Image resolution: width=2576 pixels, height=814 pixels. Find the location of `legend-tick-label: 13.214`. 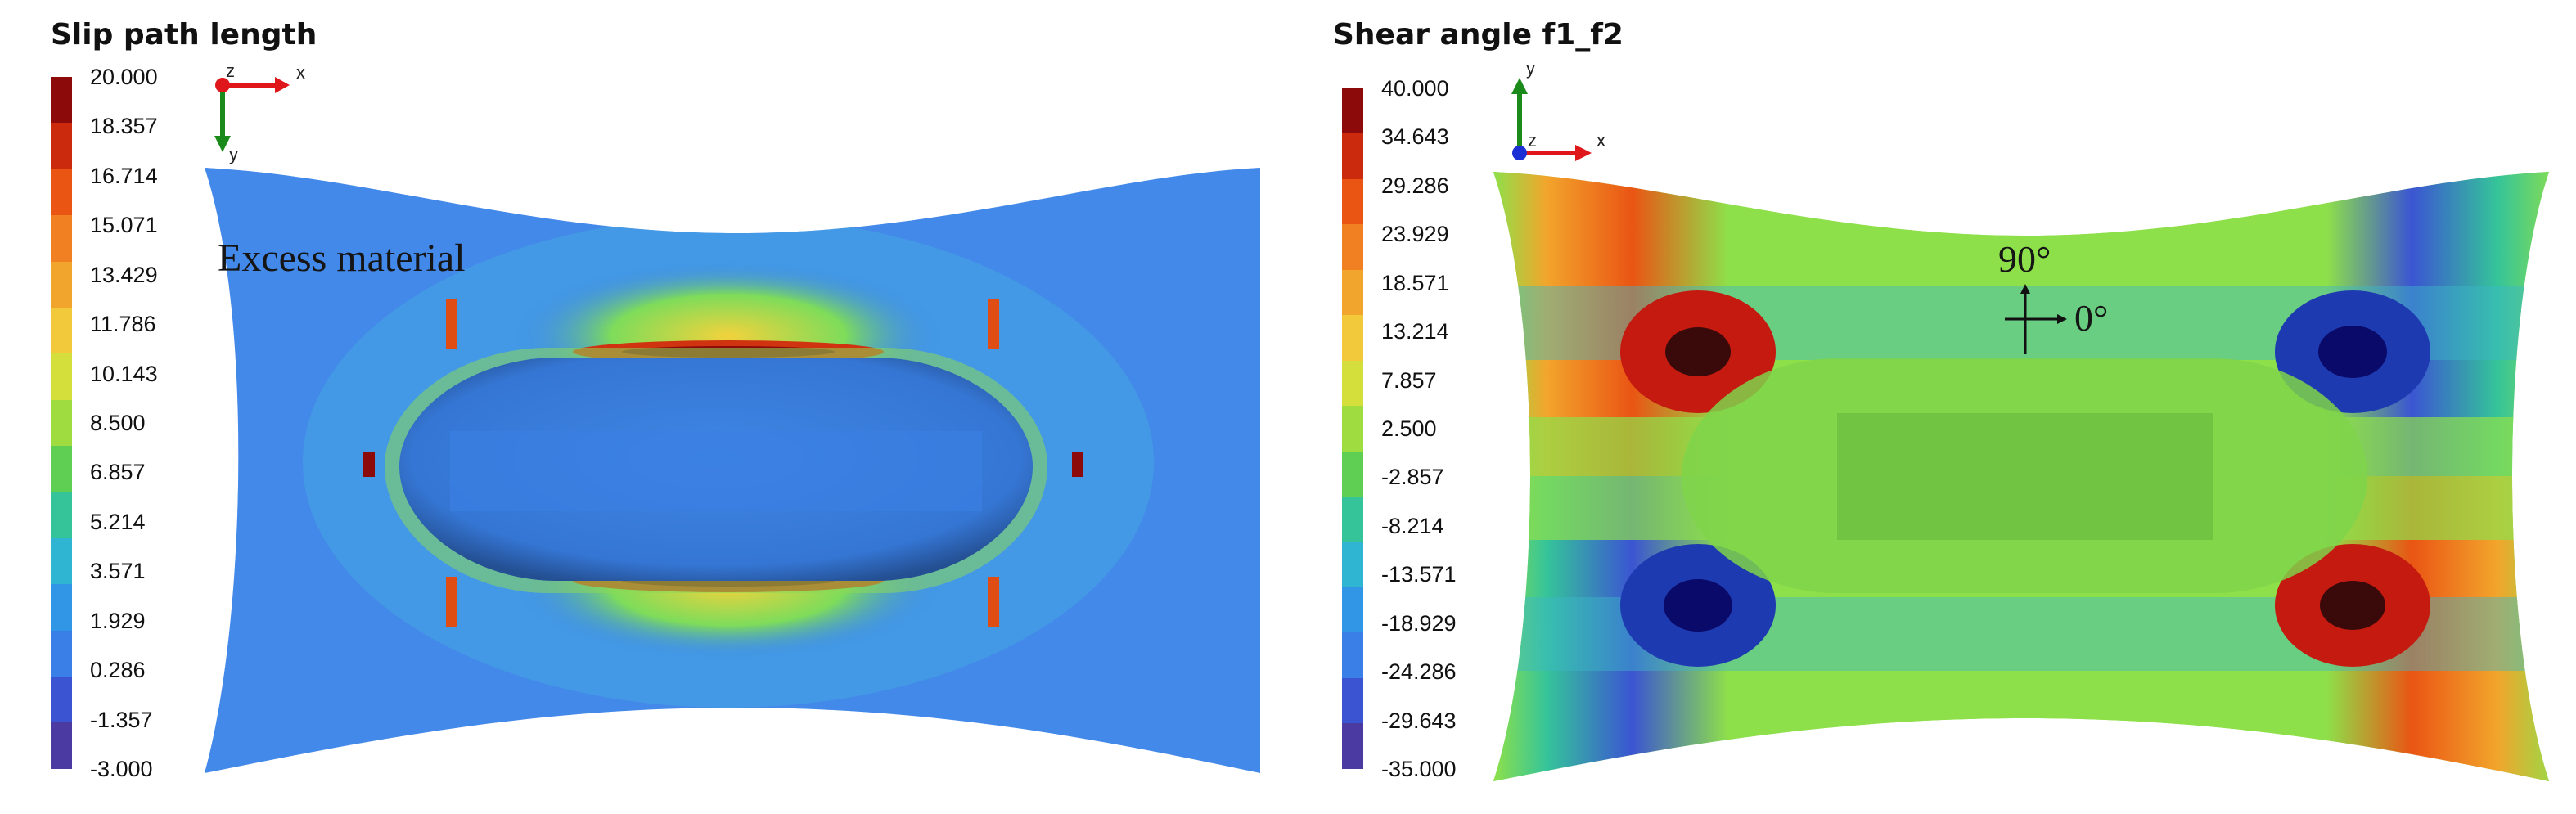

legend-tick-label: 13.214 is located at coordinates (1415, 331).